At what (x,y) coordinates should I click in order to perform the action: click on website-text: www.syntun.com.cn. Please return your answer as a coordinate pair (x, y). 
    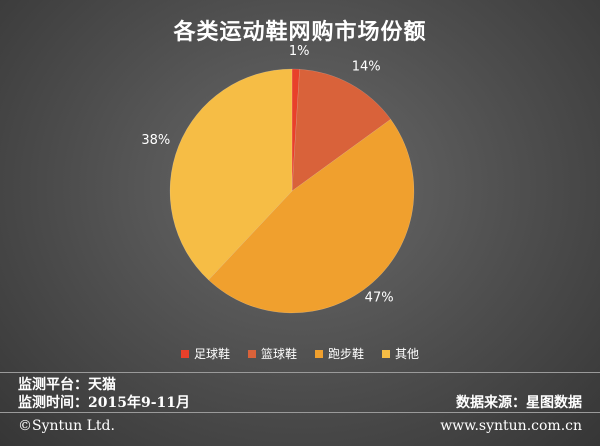
    Looking at the image, I should click on (511, 426).